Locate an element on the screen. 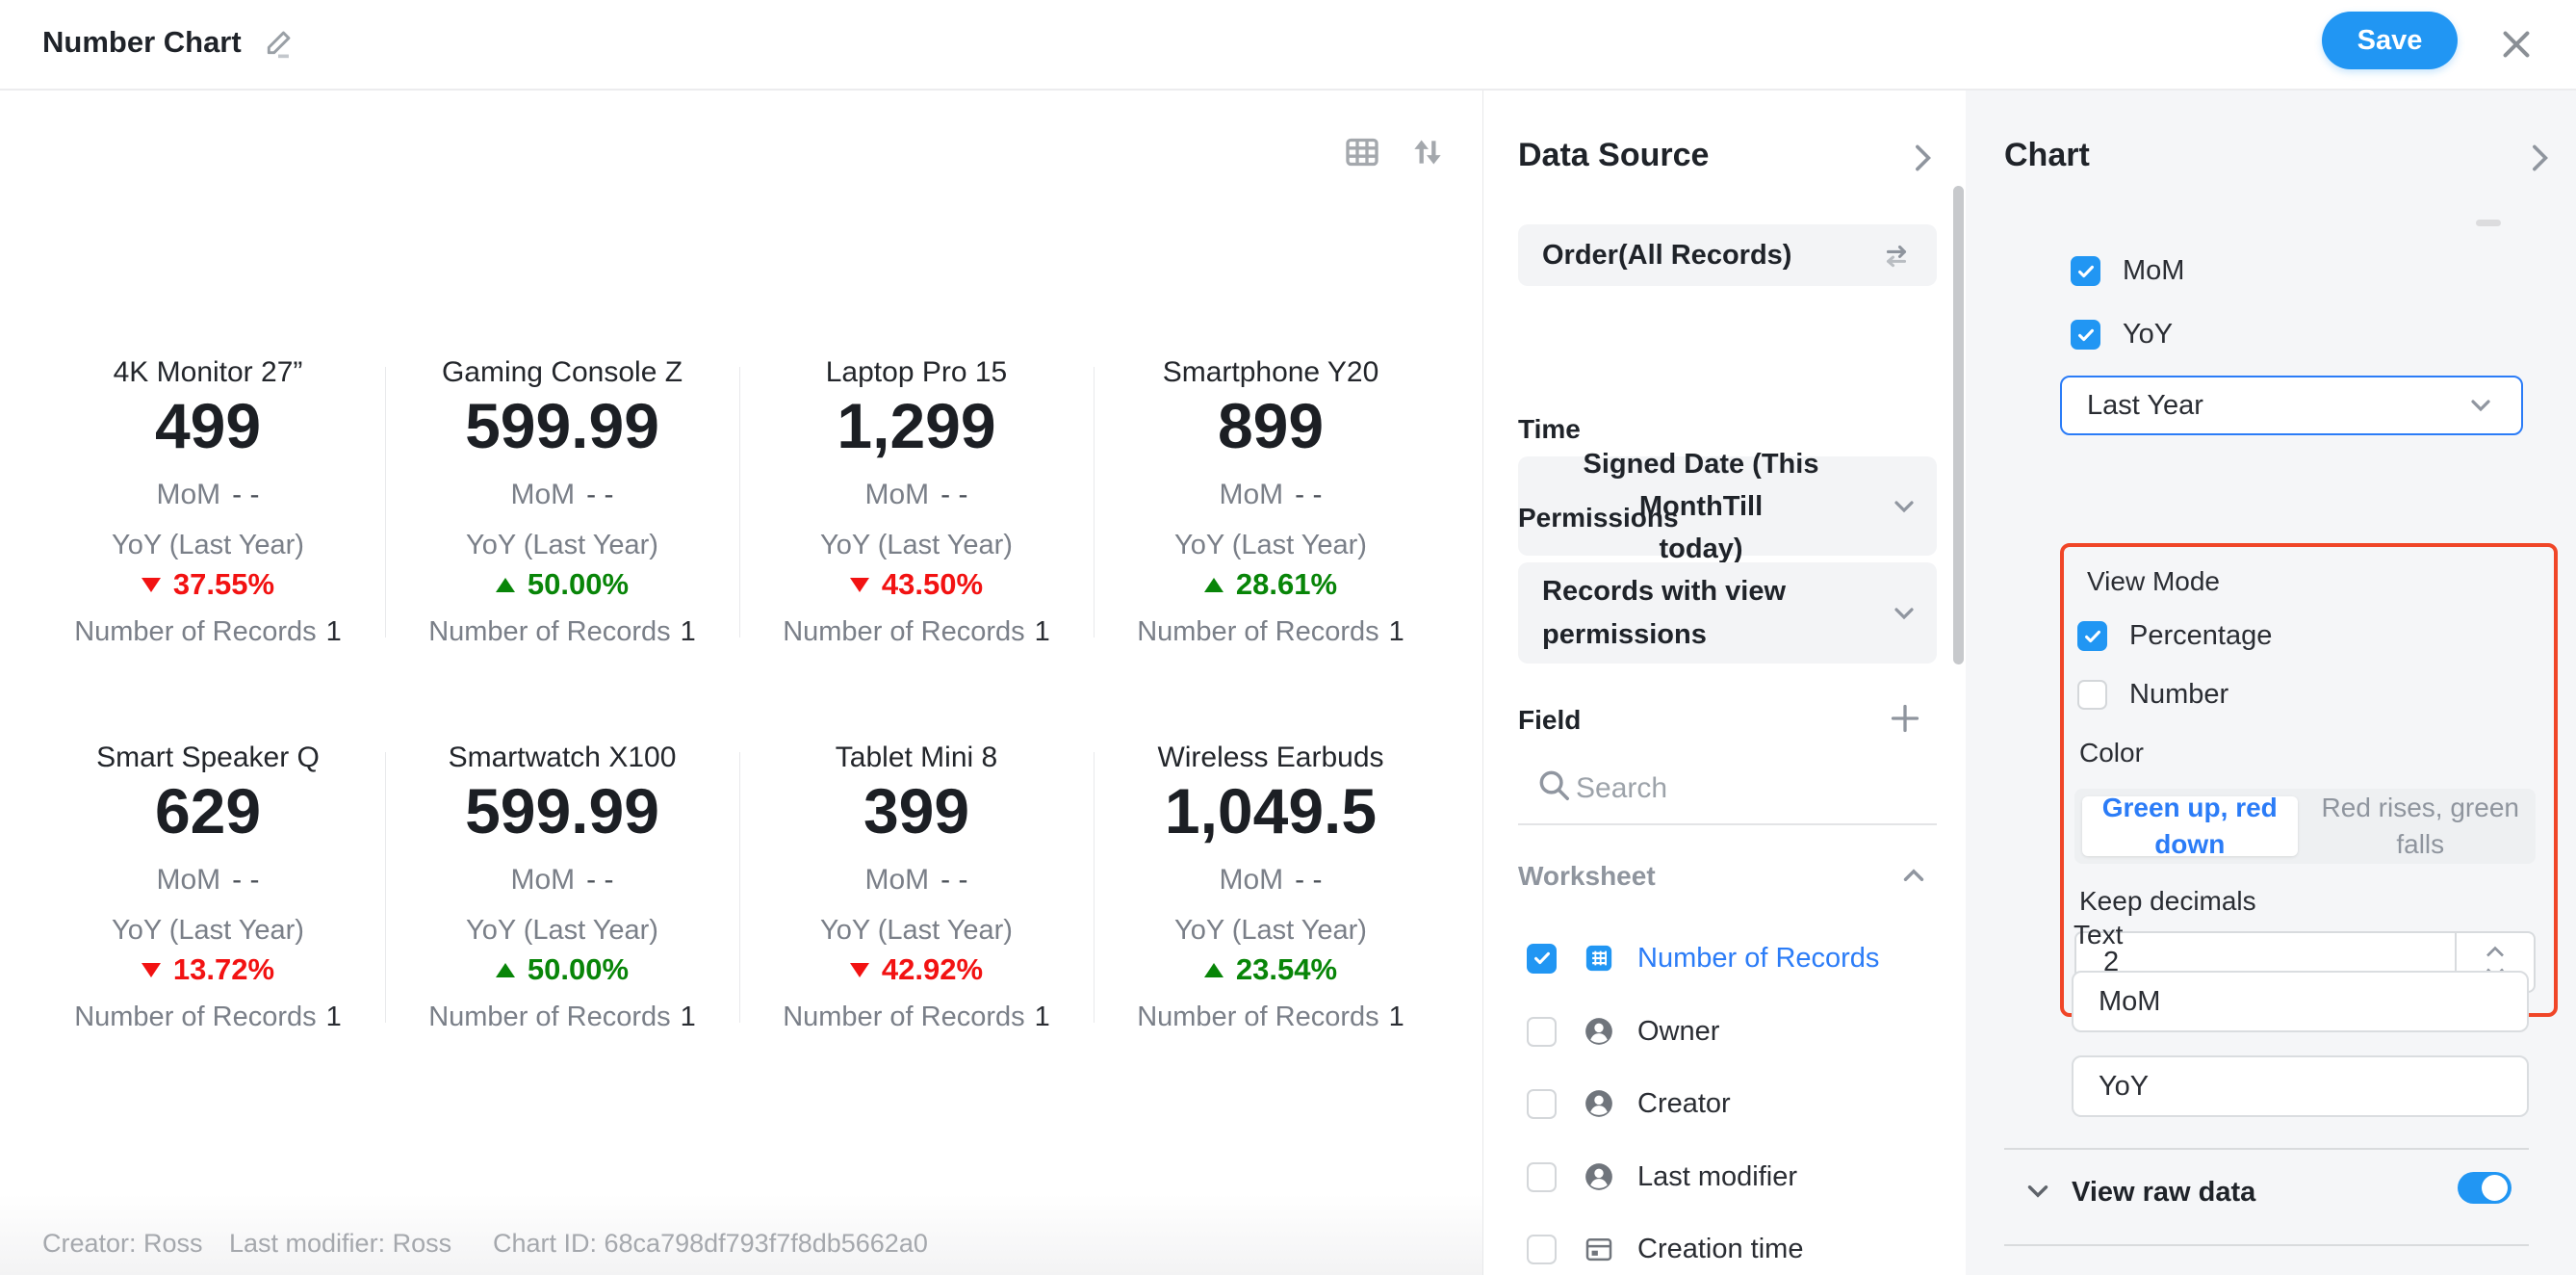 The image size is (2576, 1275). keep-decimals-label: Keep decimals is located at coordinates (2168, 901).